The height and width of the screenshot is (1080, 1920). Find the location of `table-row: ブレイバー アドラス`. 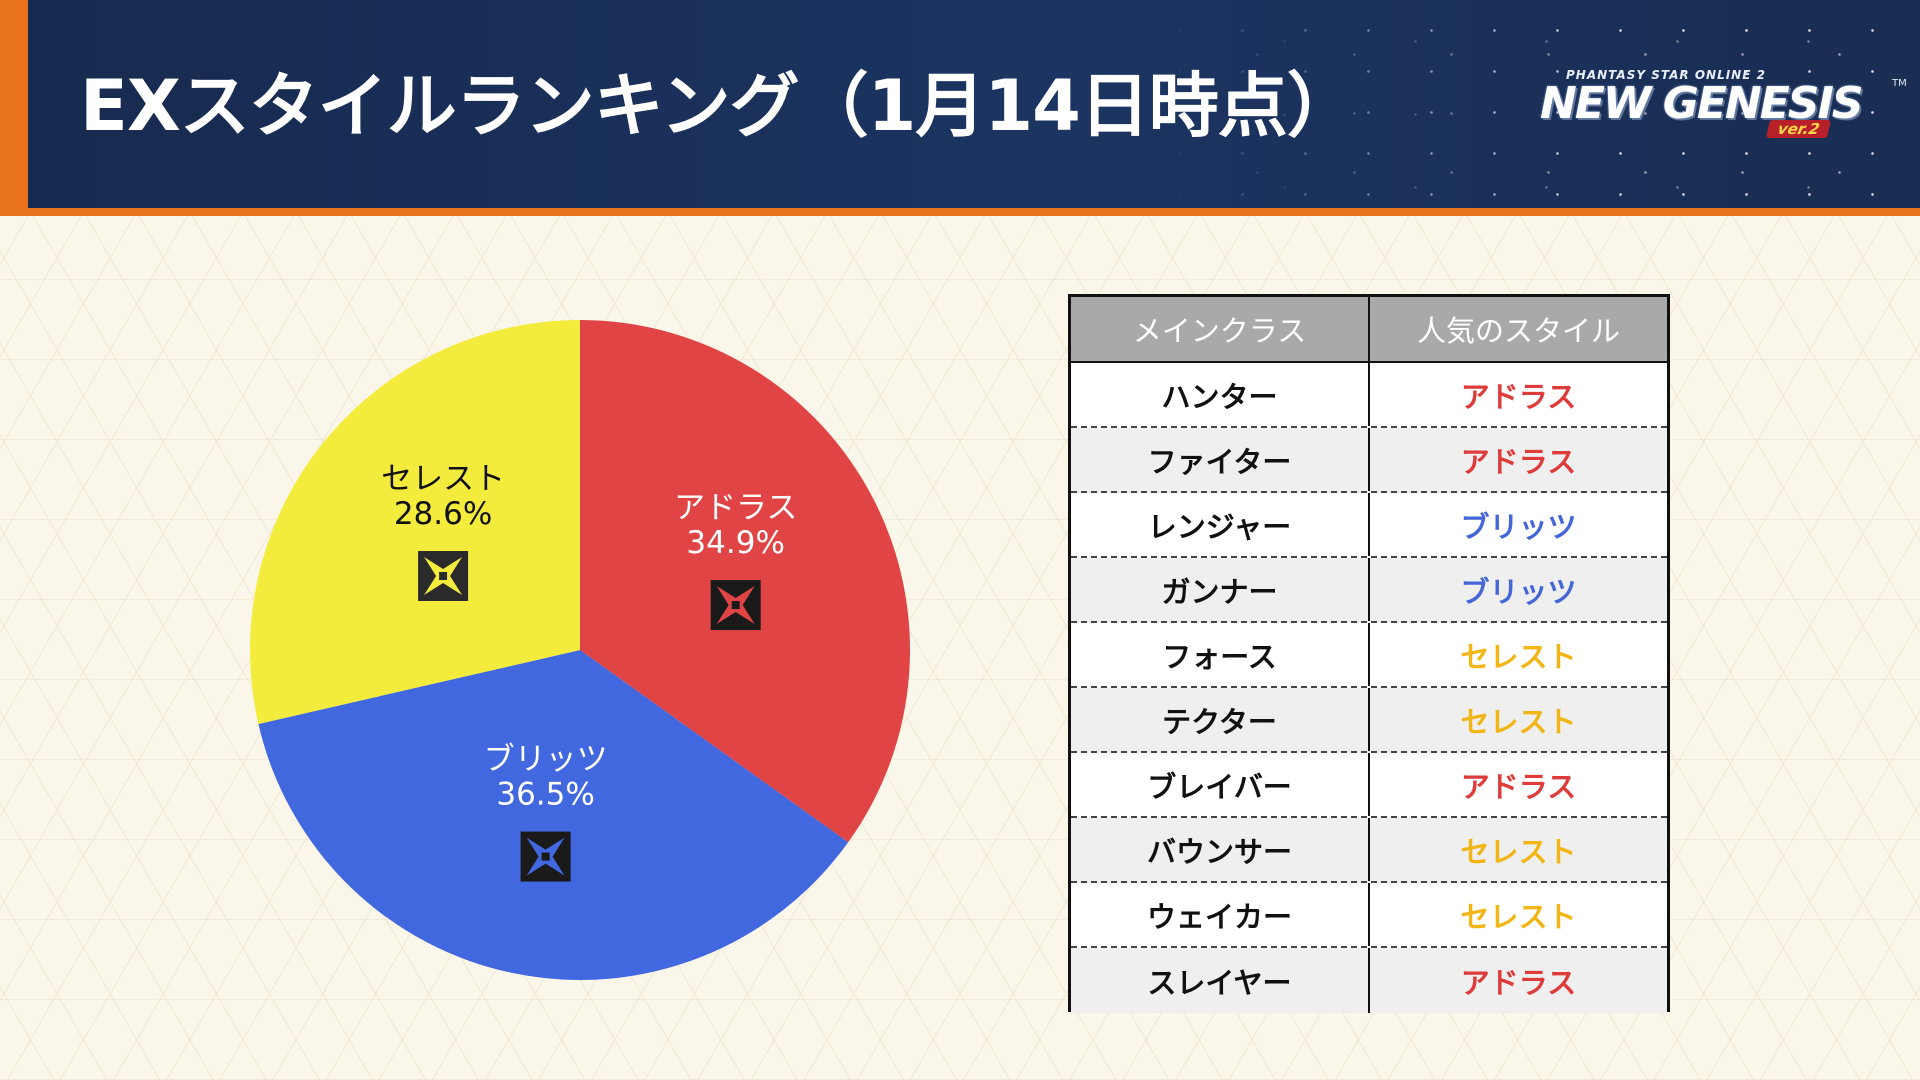

table-row: ブレイバー アドラス is located at coordinates (1369, 785).